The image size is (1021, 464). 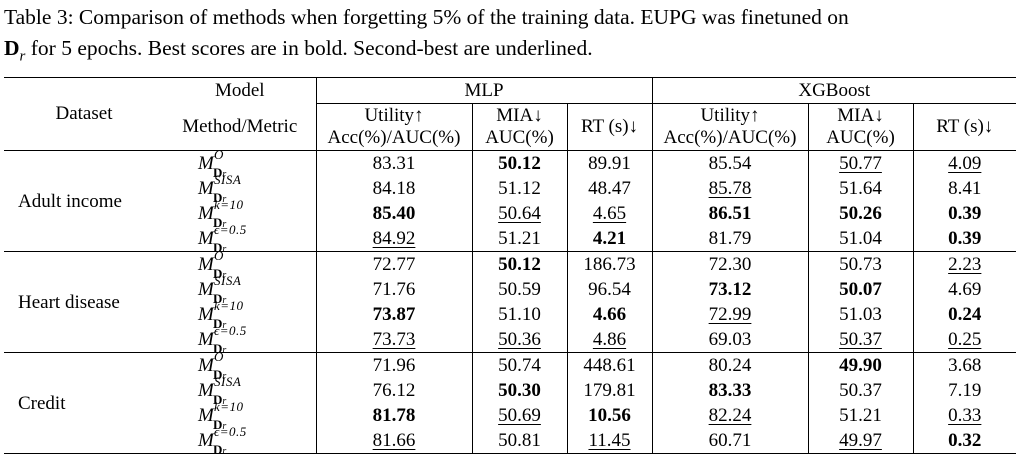 I want to click on header-xgb-utility: Utility↑ Acc(%)/AUC(%), so click(x=729, y=127).